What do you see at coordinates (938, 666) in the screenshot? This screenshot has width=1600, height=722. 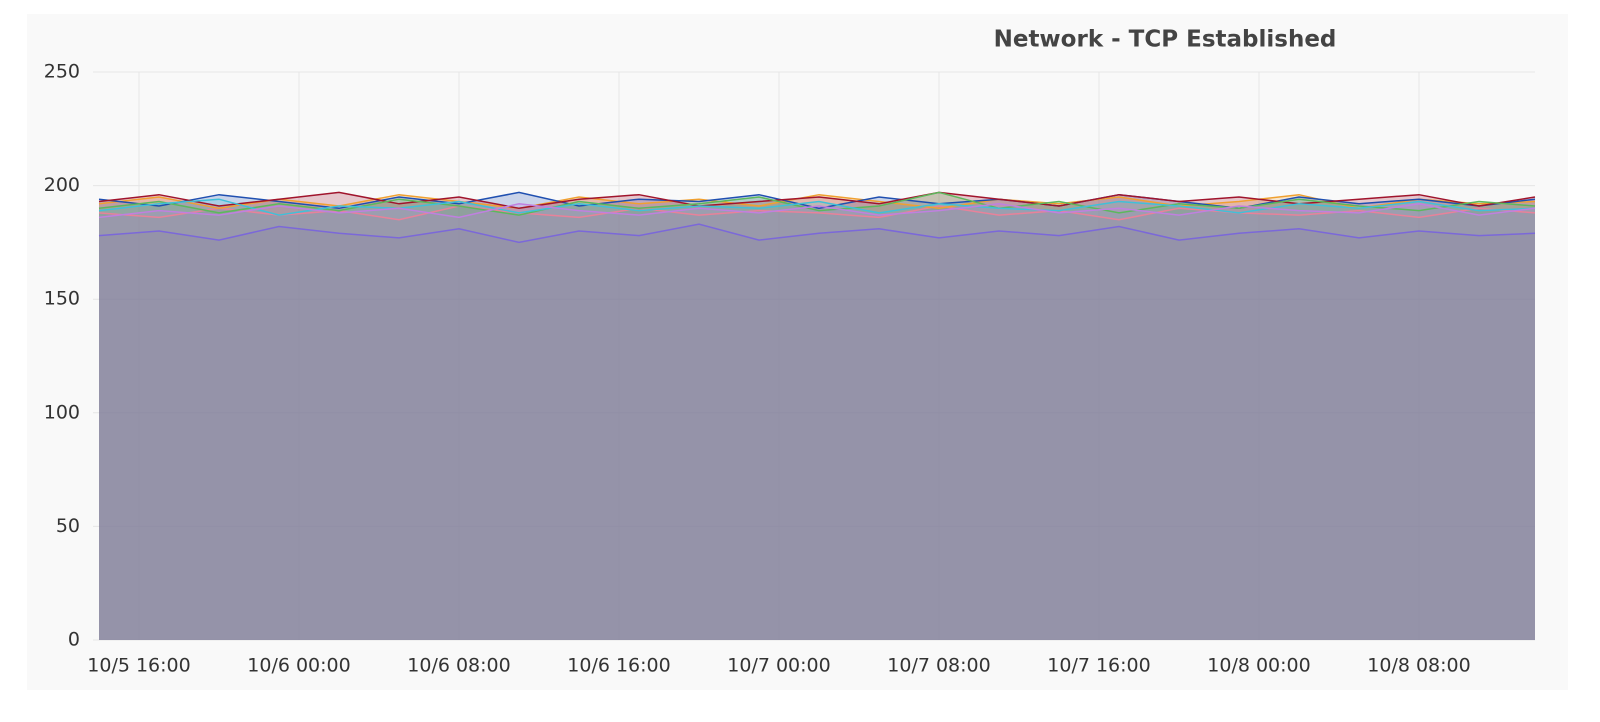 I see `x-tick-label: 10/7 08:00` at bounding box center [938, 666].